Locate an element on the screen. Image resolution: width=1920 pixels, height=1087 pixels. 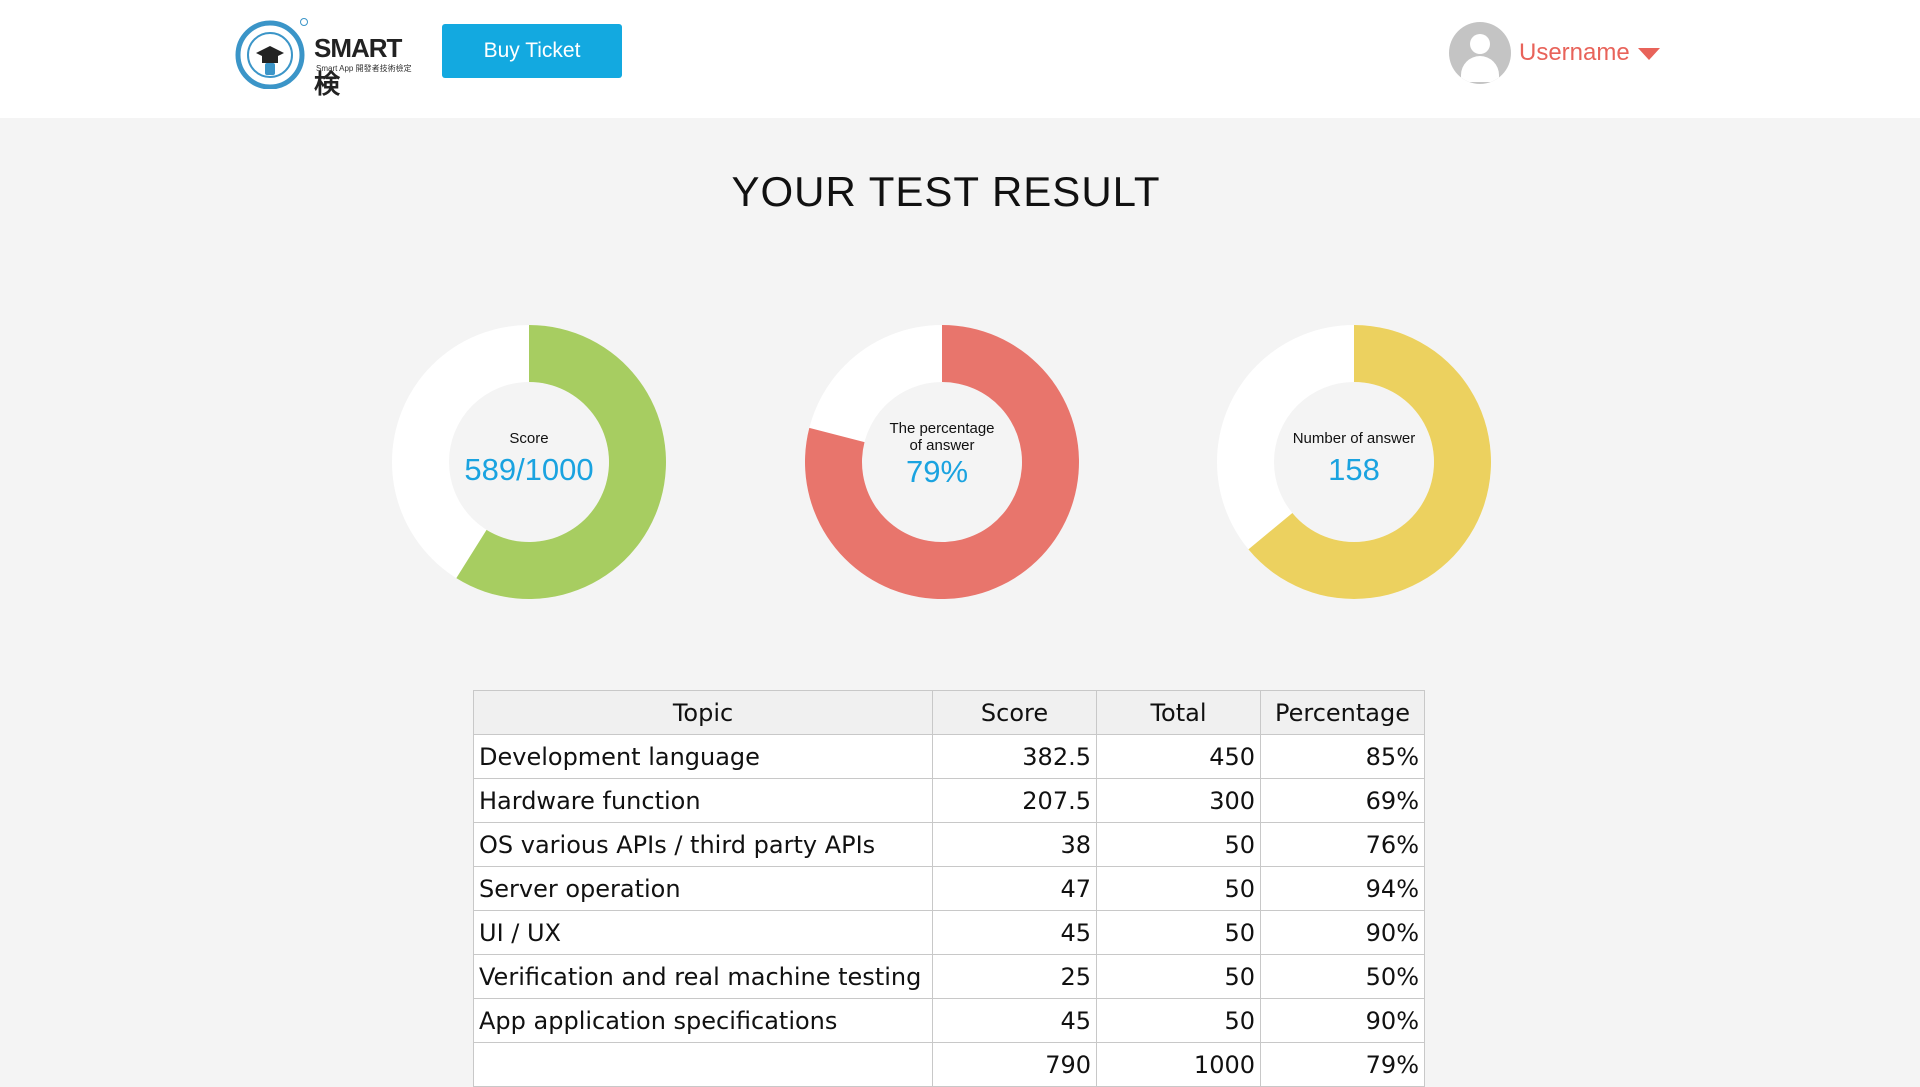
cell-percentage: 76% is located at coordinates (1342, 844).